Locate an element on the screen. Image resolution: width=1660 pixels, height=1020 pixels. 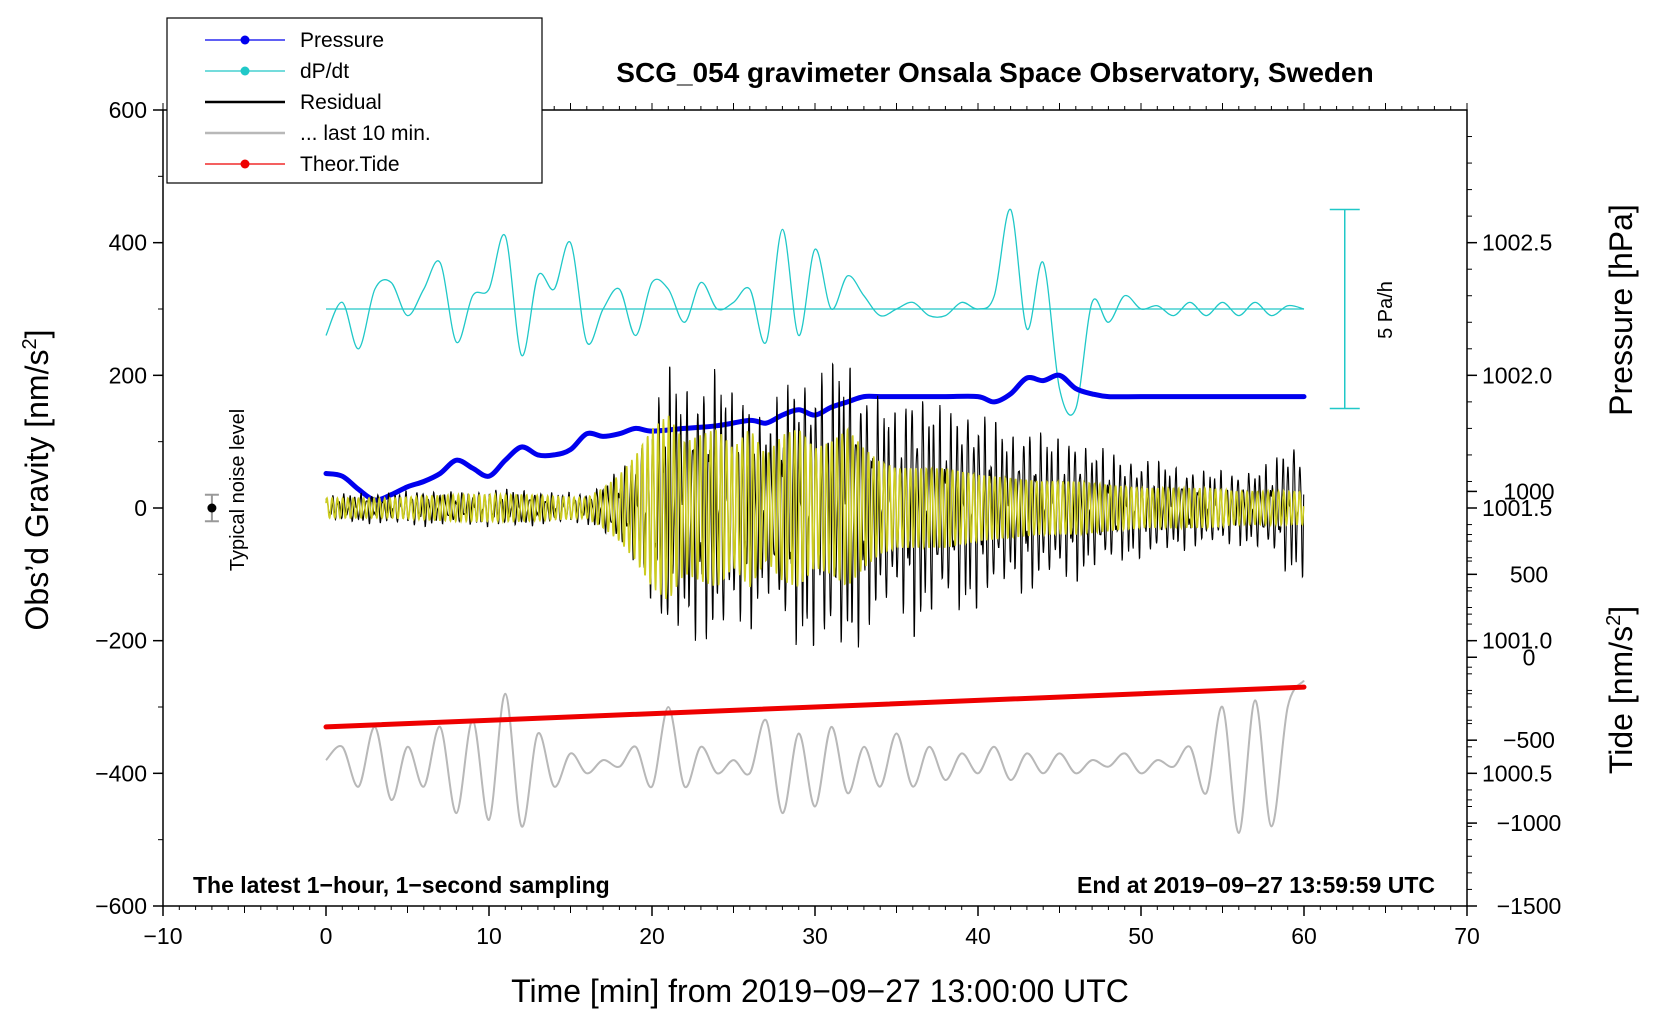
y-tick-label: 200 is located at coordinates (128, 375).